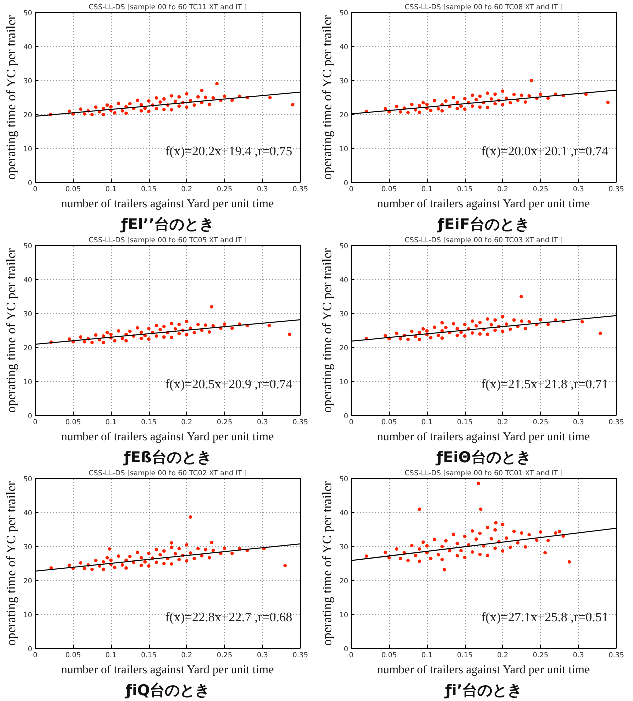 The image size is (633, 701). I want to click on text: ƒEl’’台のとき, so click(167, 225).